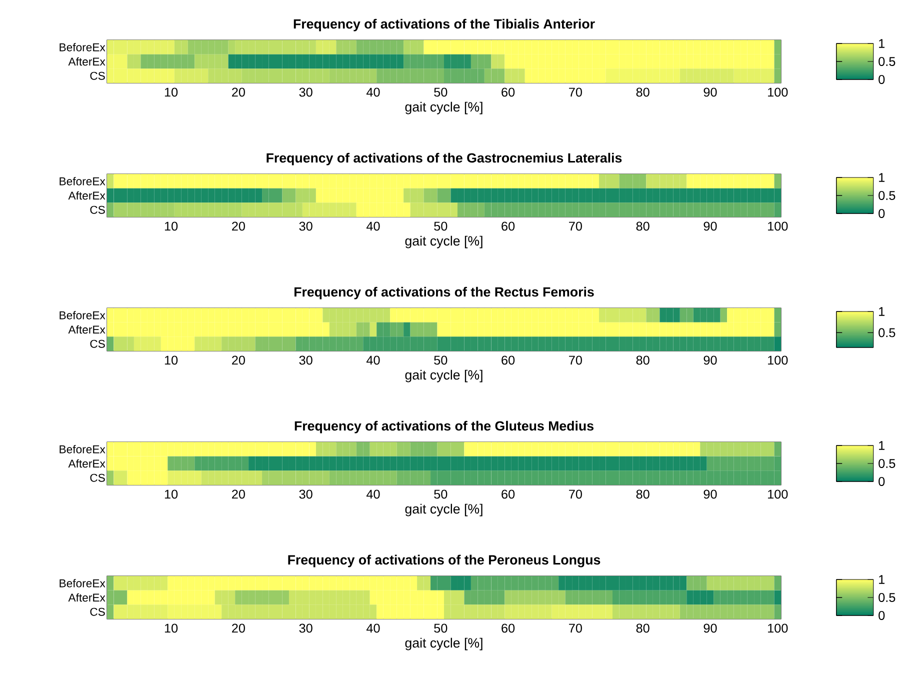 The image size is (899, 681). Describe the element at coordinates (444, 561) in the screenshot. I see `chart-title: Frequency of activations of the Peroneus Longus` at that location.